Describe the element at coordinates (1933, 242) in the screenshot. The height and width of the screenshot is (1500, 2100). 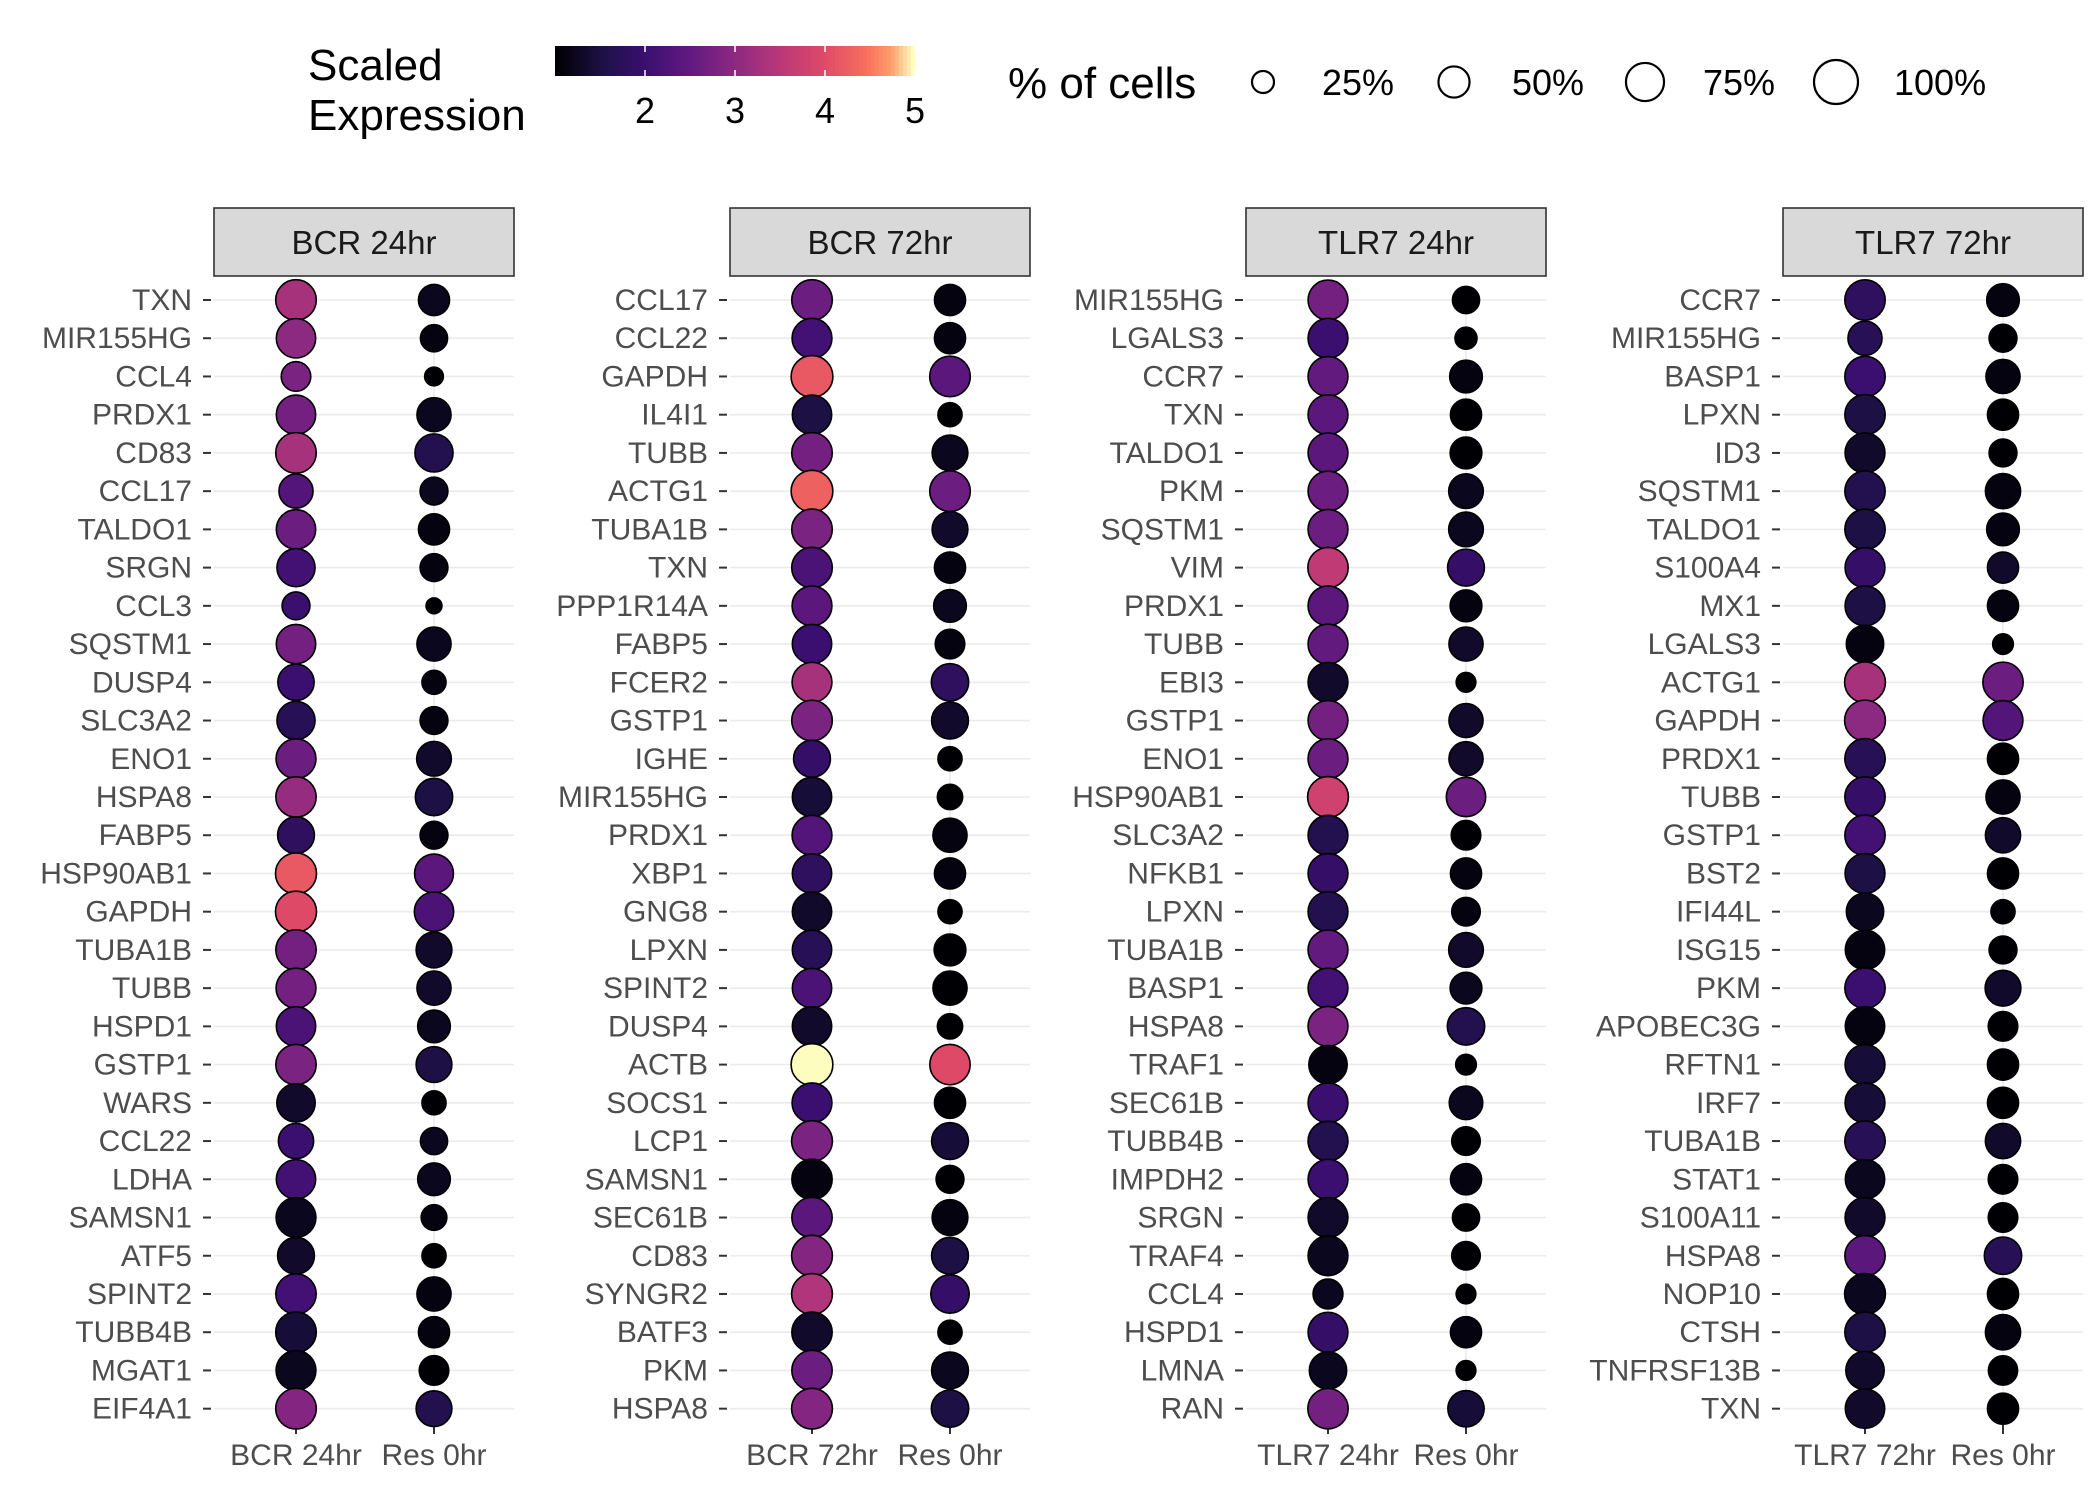
I see `panel-strip-label: TLR7 72hr` at that location.